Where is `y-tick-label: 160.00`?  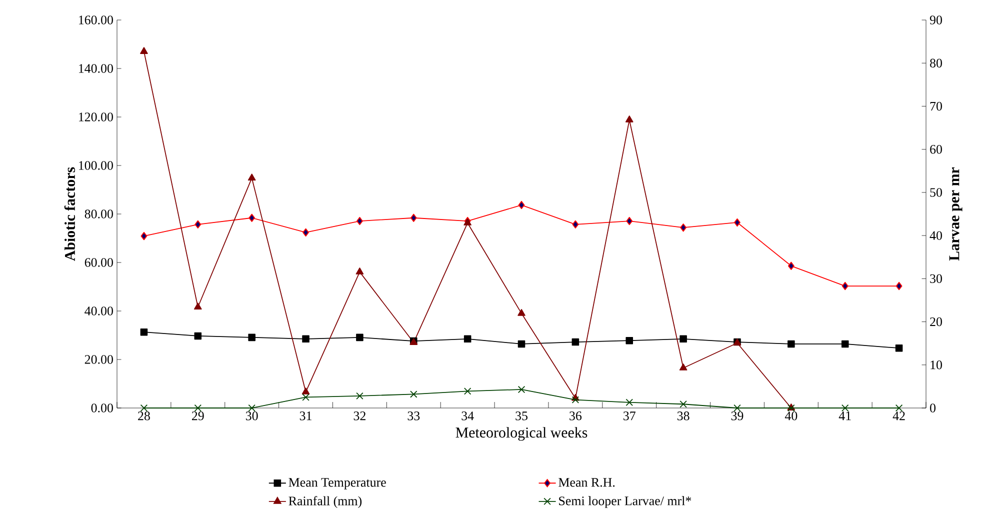
y-tick-label: 160.00 is located at coordinates (96, 20).